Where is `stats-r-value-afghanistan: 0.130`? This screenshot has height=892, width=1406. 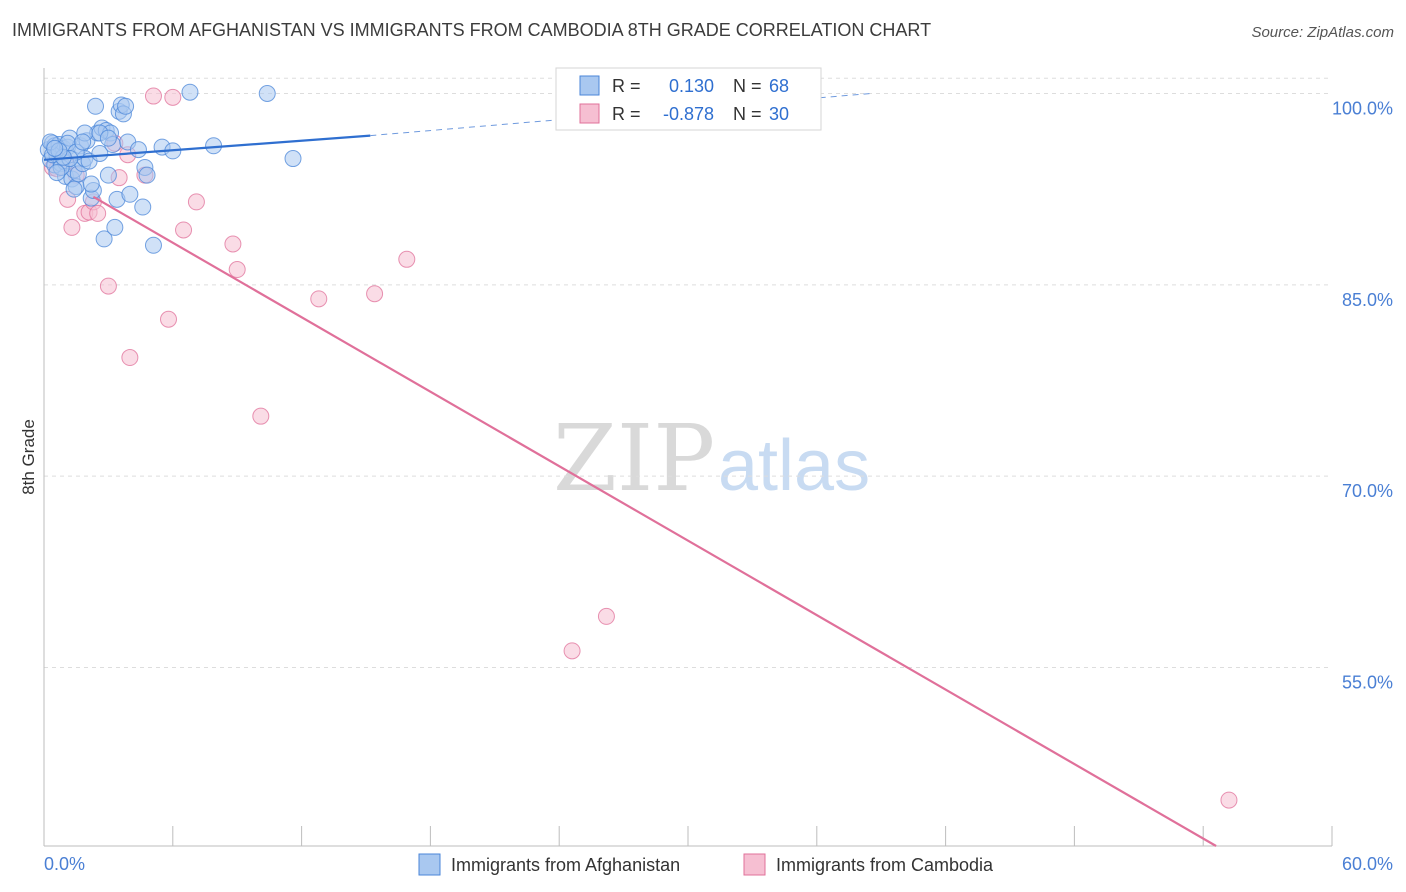 stats-r-value-afghanistan: 0.130 is located at coordinates (691, 86).